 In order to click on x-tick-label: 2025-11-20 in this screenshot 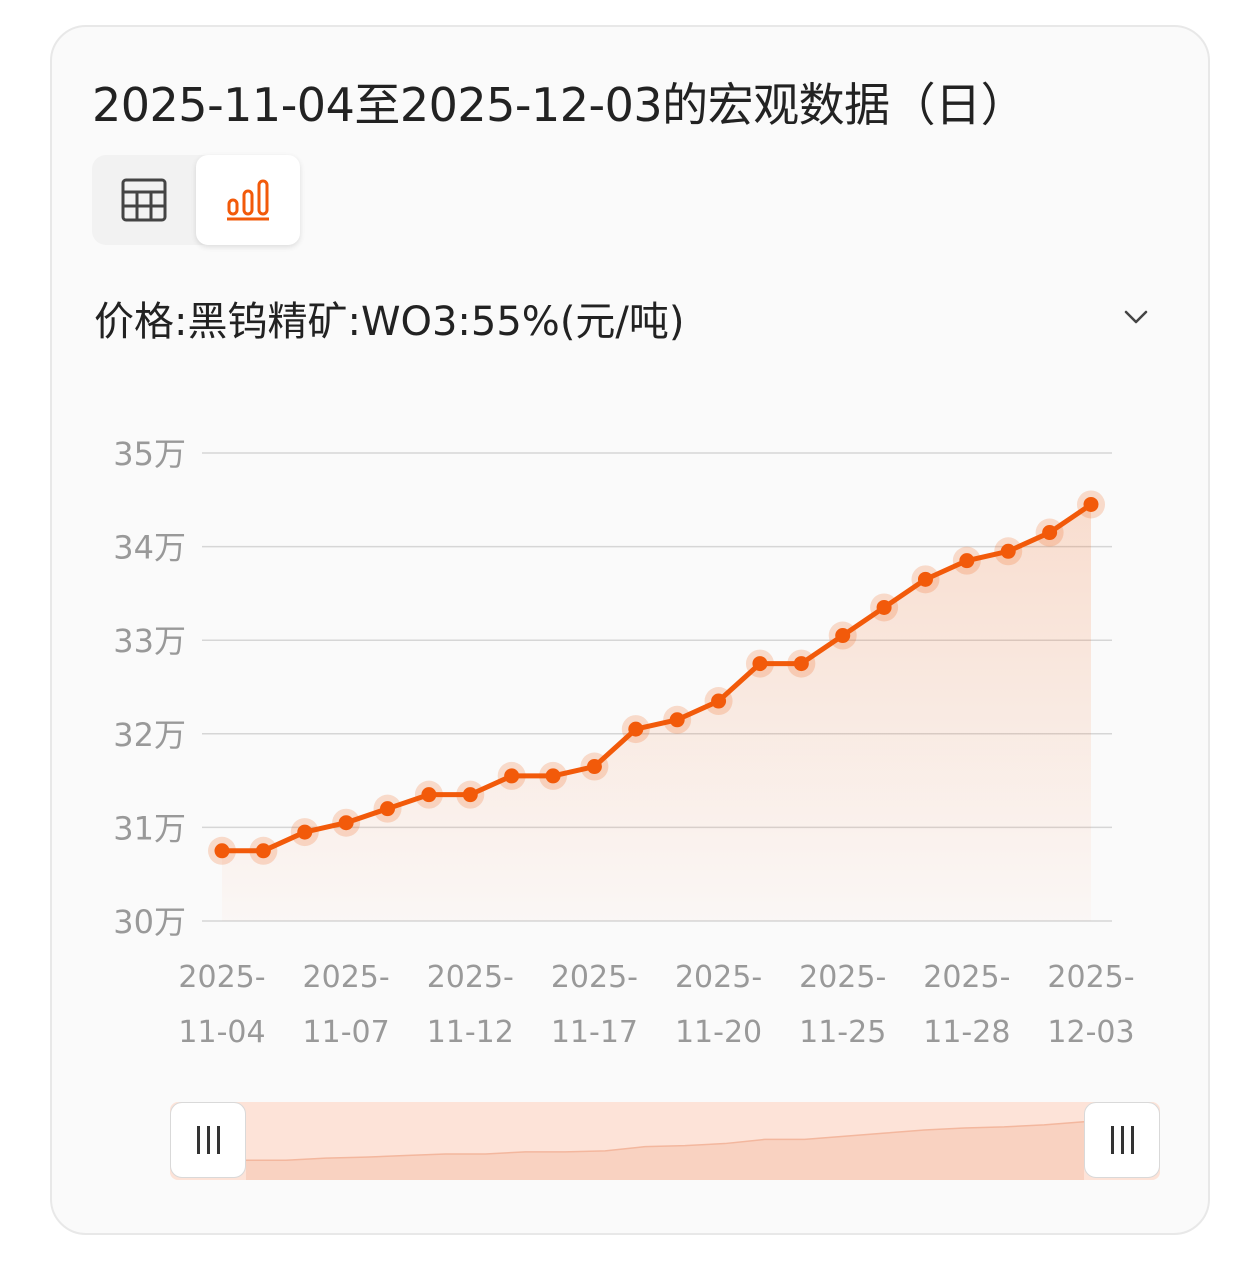, I will do `click(718, 1005)`.